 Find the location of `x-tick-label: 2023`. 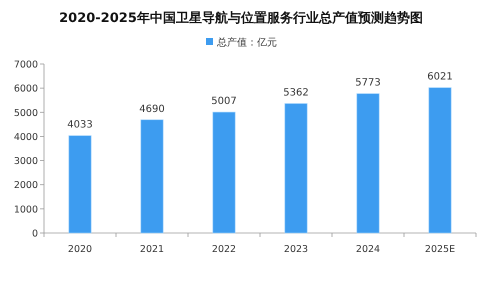

x-tick-label: 2023 is located at coordinates (296, 249).